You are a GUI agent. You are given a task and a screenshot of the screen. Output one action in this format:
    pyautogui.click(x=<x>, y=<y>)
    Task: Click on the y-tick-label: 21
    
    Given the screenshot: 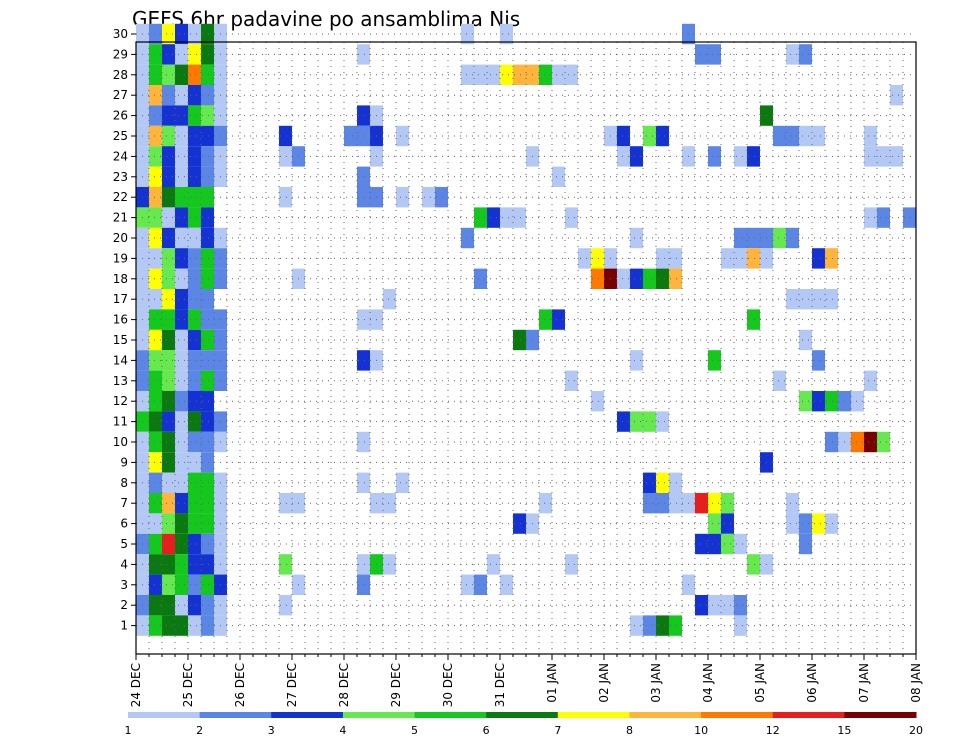 What is the action you would take?
    pyautogui.click(x=120, y=218)
    